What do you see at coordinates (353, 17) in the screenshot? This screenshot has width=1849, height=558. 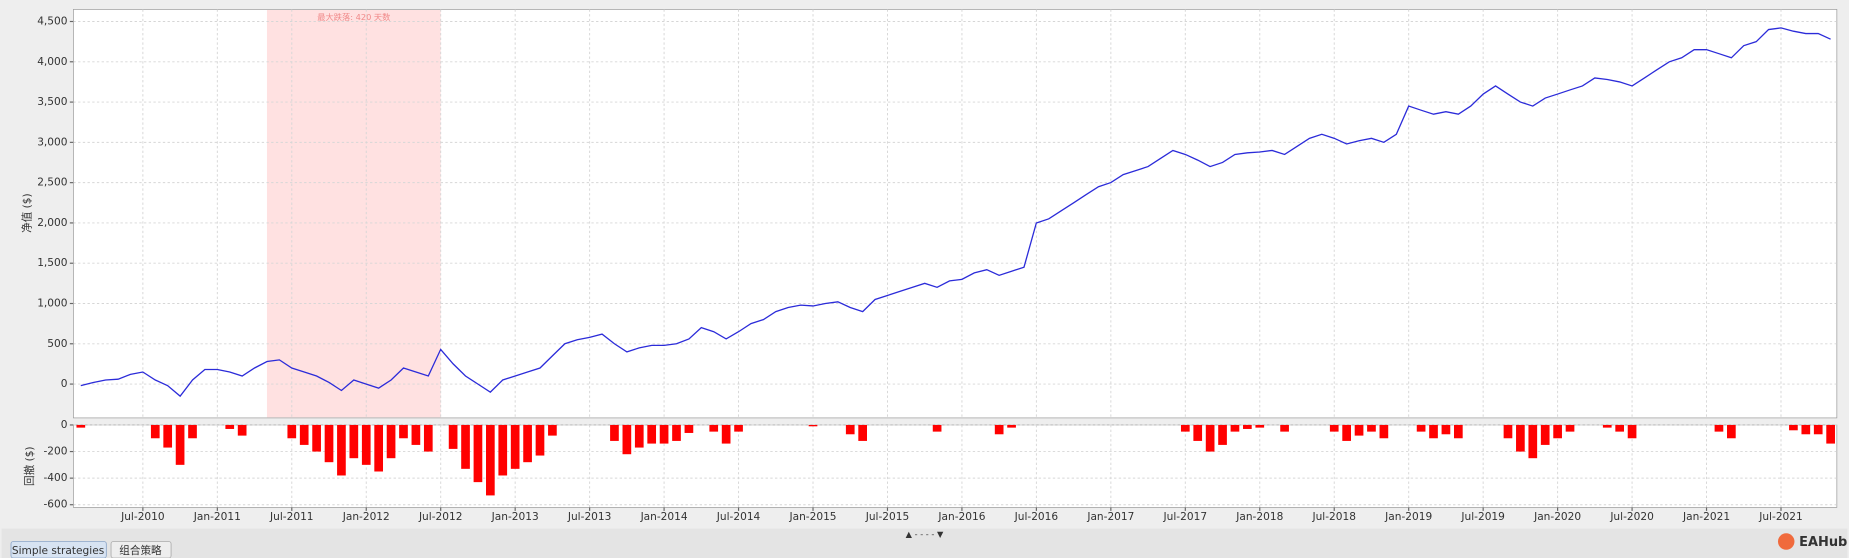 I see `annotation: 最大跌落: 420 天数` at bounding box center [353, 17].